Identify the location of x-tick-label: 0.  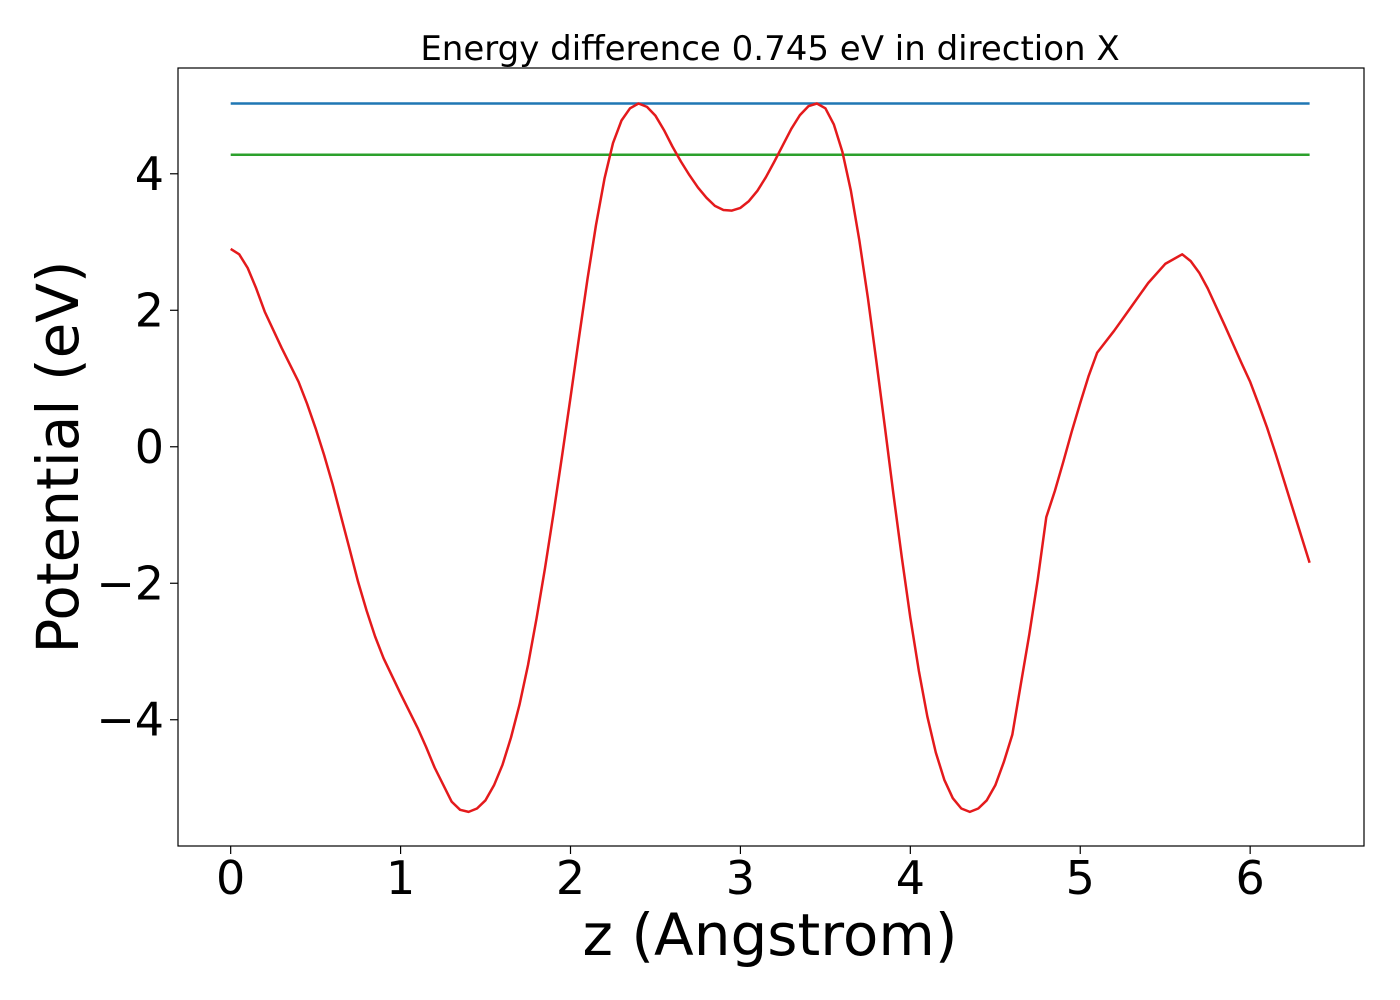
(230, 878).